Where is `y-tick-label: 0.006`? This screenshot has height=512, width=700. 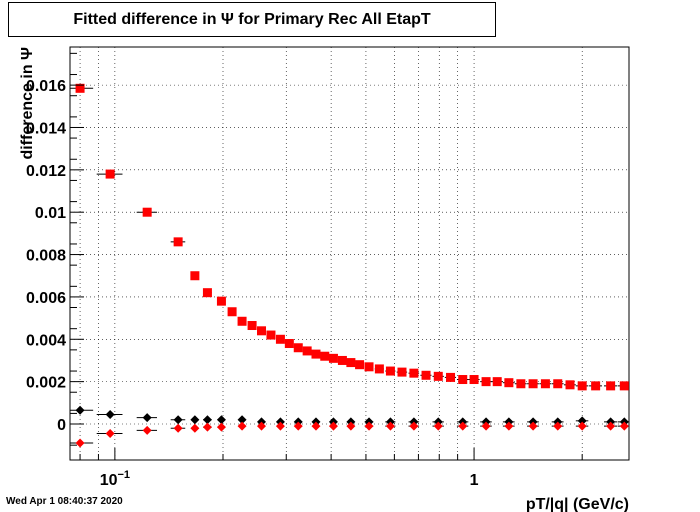
y-tick-label: 0.006 is located at coordinates (46, 298).